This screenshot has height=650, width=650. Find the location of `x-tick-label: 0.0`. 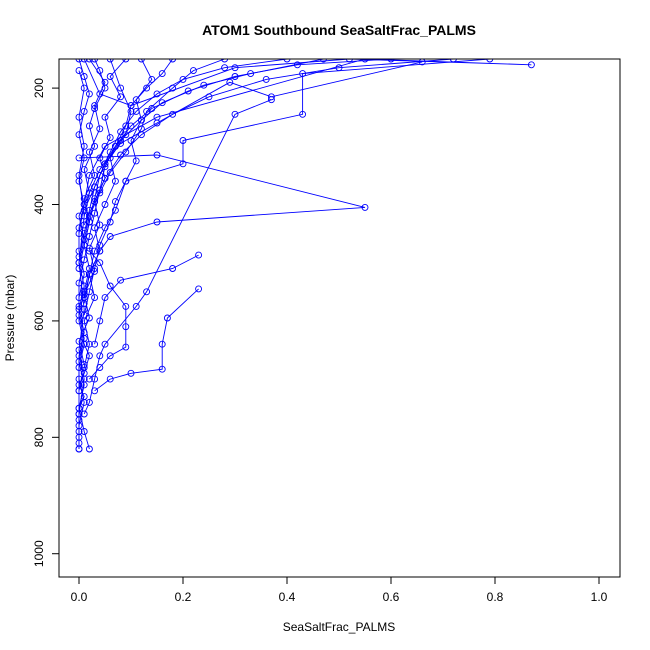

x-tick-label: 0.0 is located at coordinates (79, 597).